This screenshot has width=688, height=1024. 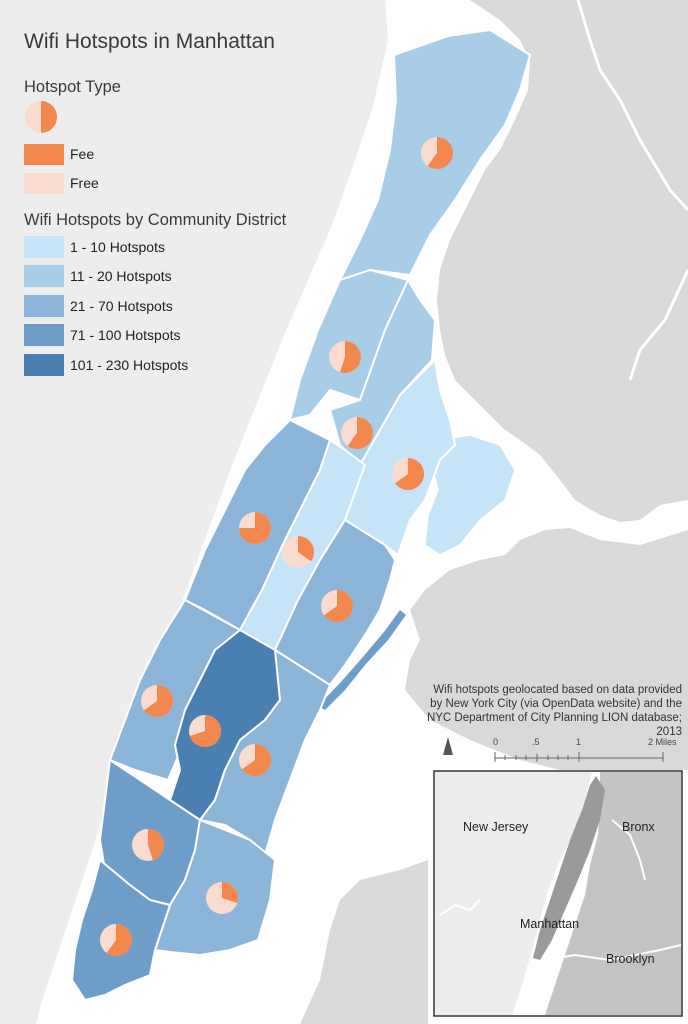 I want to click on district-pie-upper-west-side, so click(x=255, y=528).